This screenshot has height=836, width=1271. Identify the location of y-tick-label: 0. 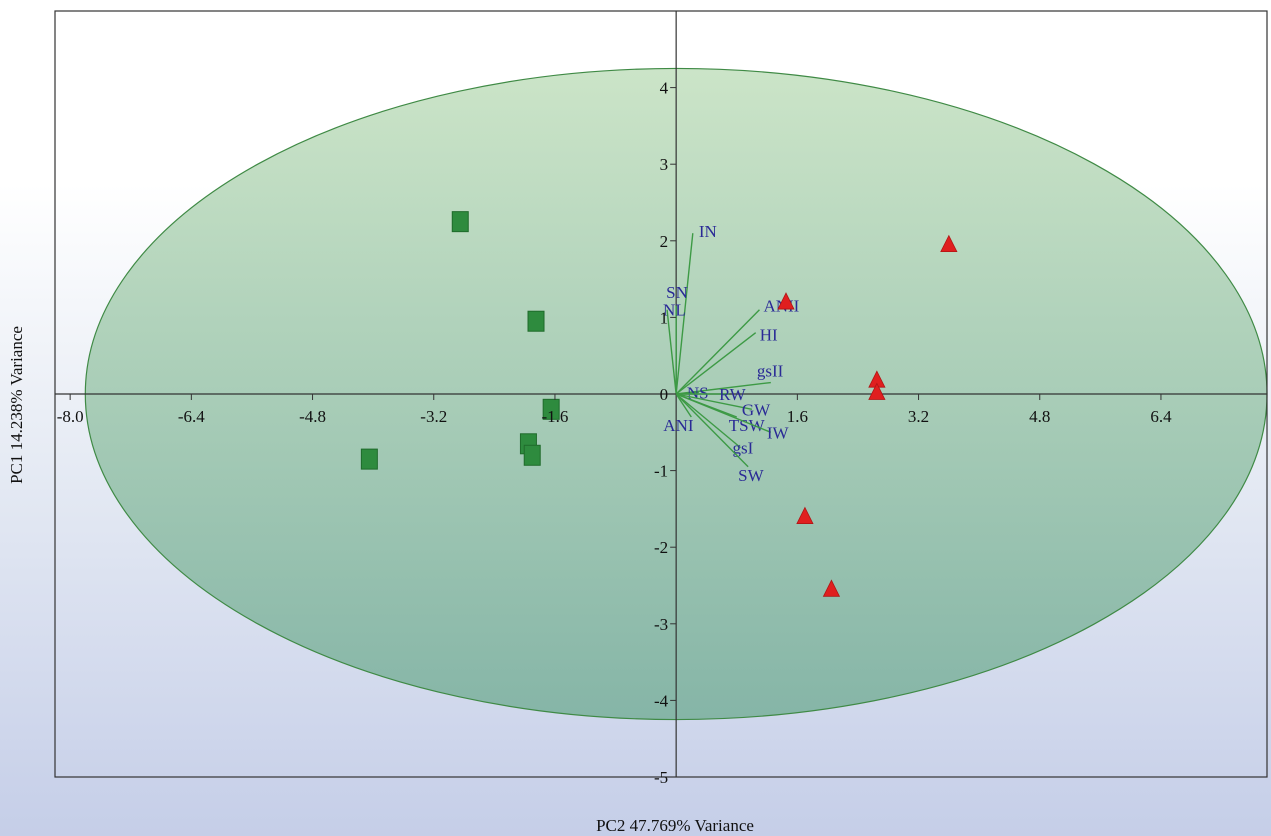
(664, 394).